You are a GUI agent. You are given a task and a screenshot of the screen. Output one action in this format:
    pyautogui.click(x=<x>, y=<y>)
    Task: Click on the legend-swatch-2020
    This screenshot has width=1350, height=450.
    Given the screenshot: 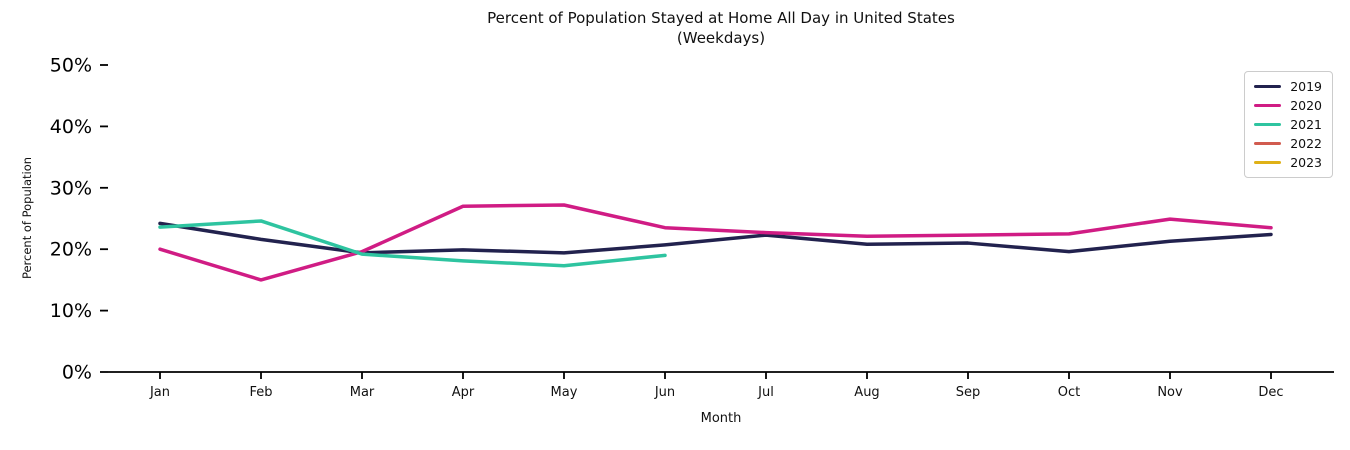 What is the action you would take?
    pyautogui.click(x=1268, y=105)
    